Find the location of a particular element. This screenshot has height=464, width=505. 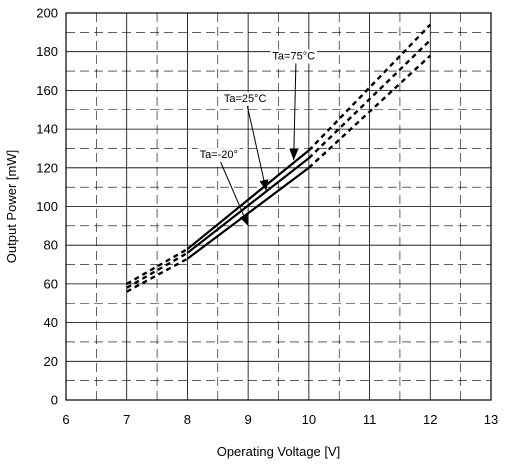

y-tick-label: 20 is located at coordinates (51, 361).